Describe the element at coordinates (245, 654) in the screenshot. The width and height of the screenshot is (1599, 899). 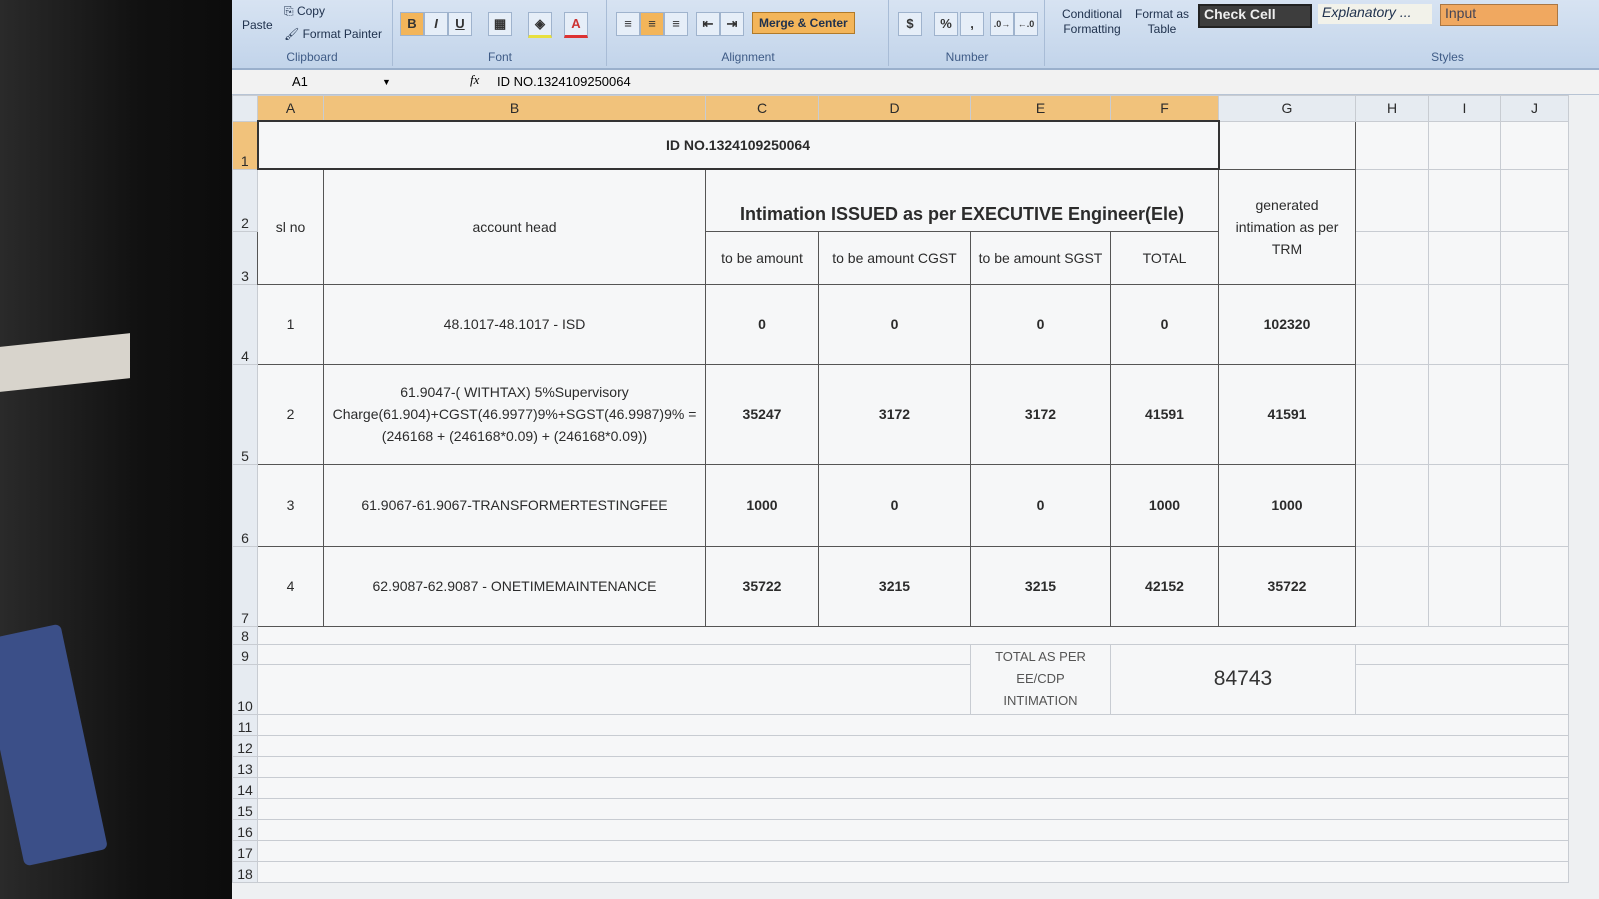
I see `row-header-9: 9` at that location.